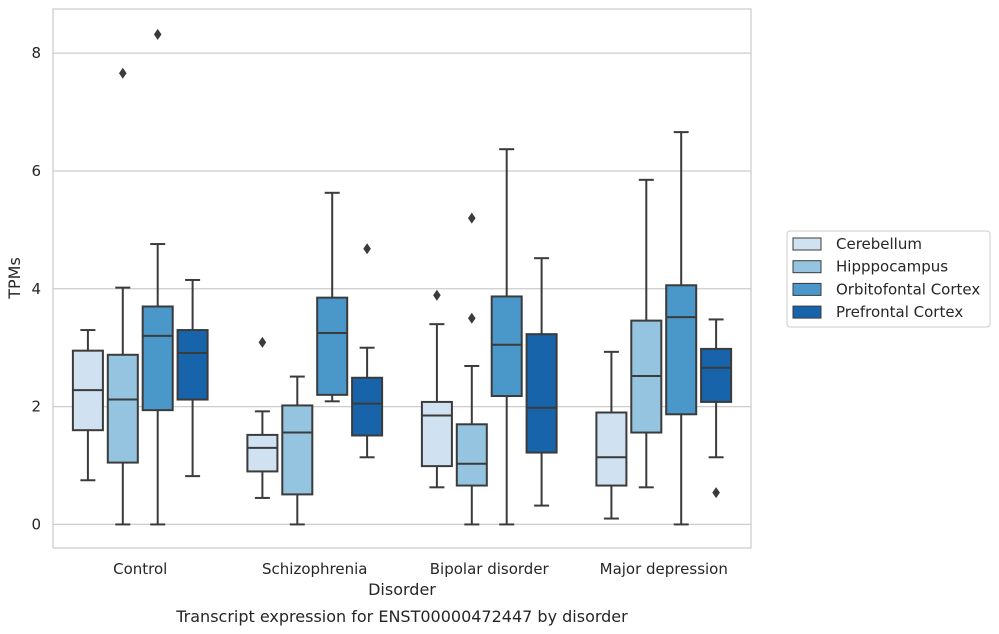  What do you see at coordinates (36, 53) in the screenshot?
I see `y-tick-label: 8` at bounding box center [36, 53].